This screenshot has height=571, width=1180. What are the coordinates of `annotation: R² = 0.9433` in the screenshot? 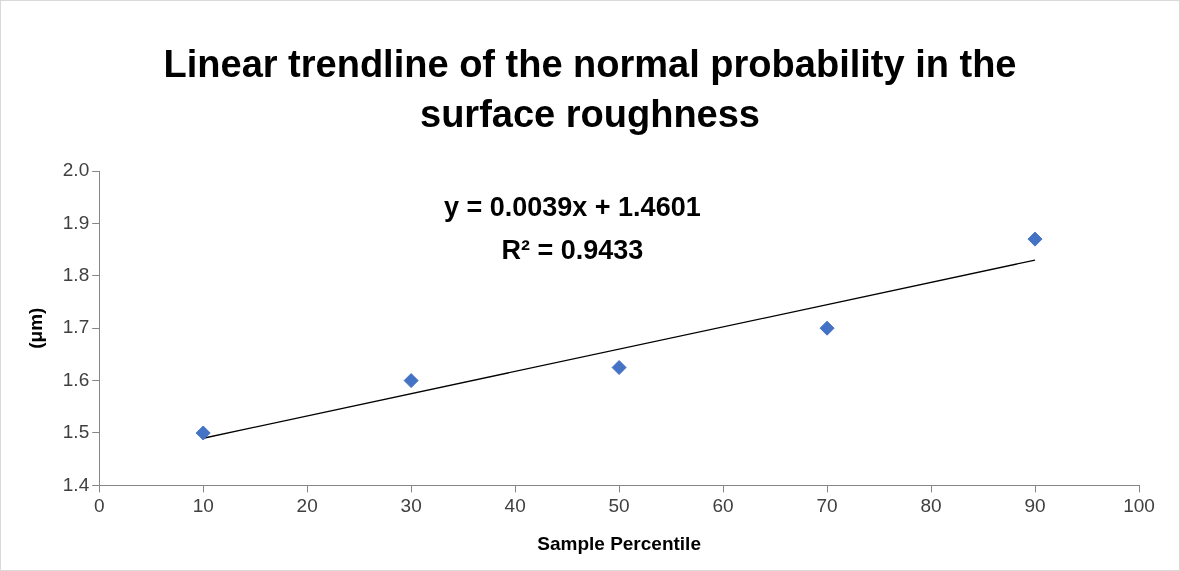 It's located at (572, 250).